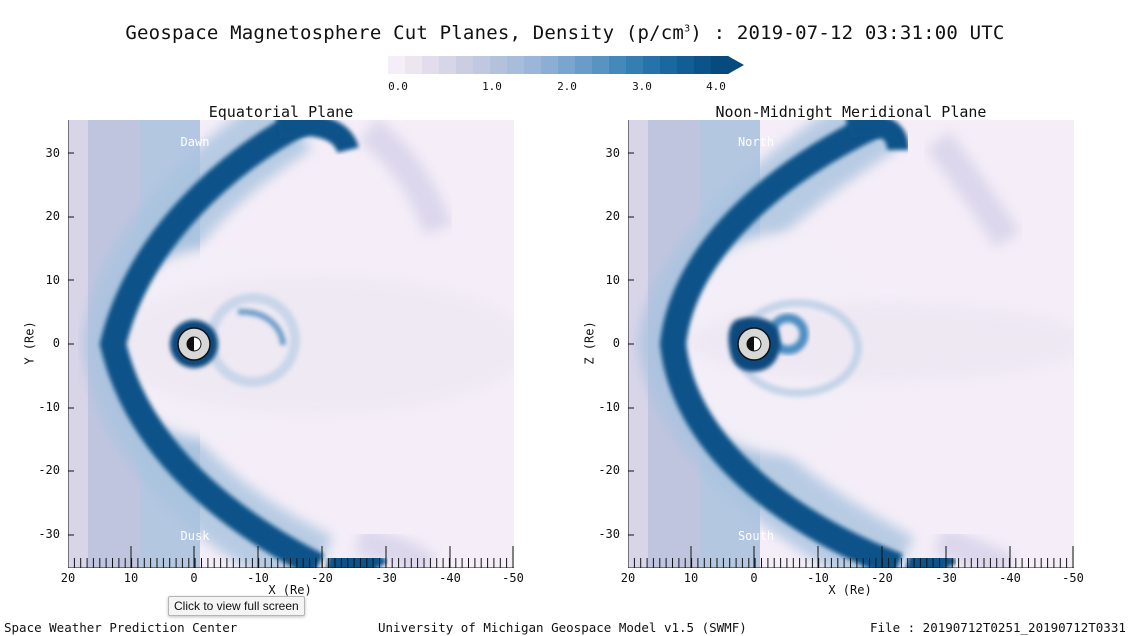 This screenshot has width=1130, height=636. I want to click on colorbar-extend-arrow, so click(736, 65).